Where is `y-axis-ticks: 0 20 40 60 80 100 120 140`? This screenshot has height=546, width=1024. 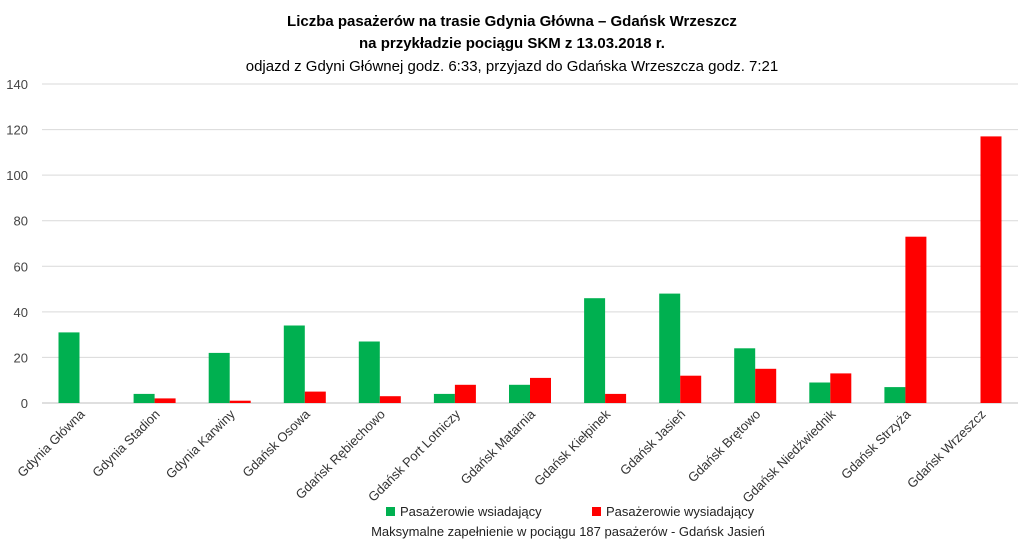
y-axis-ticks: 0 20 40 60 80 100 120 140 is located at coordinates (17, 244).